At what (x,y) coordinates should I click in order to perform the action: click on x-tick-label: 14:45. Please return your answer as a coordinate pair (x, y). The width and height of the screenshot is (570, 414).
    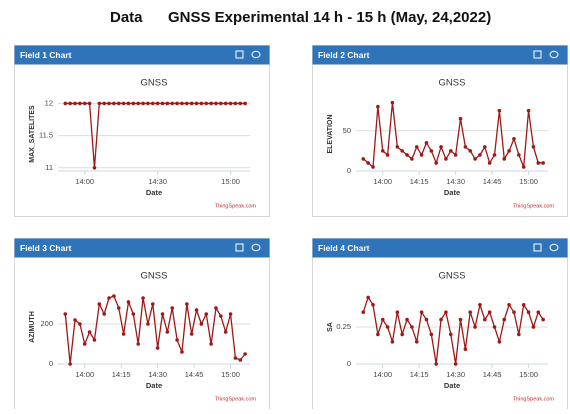
    Looking at the image, I should click on (194, 374).